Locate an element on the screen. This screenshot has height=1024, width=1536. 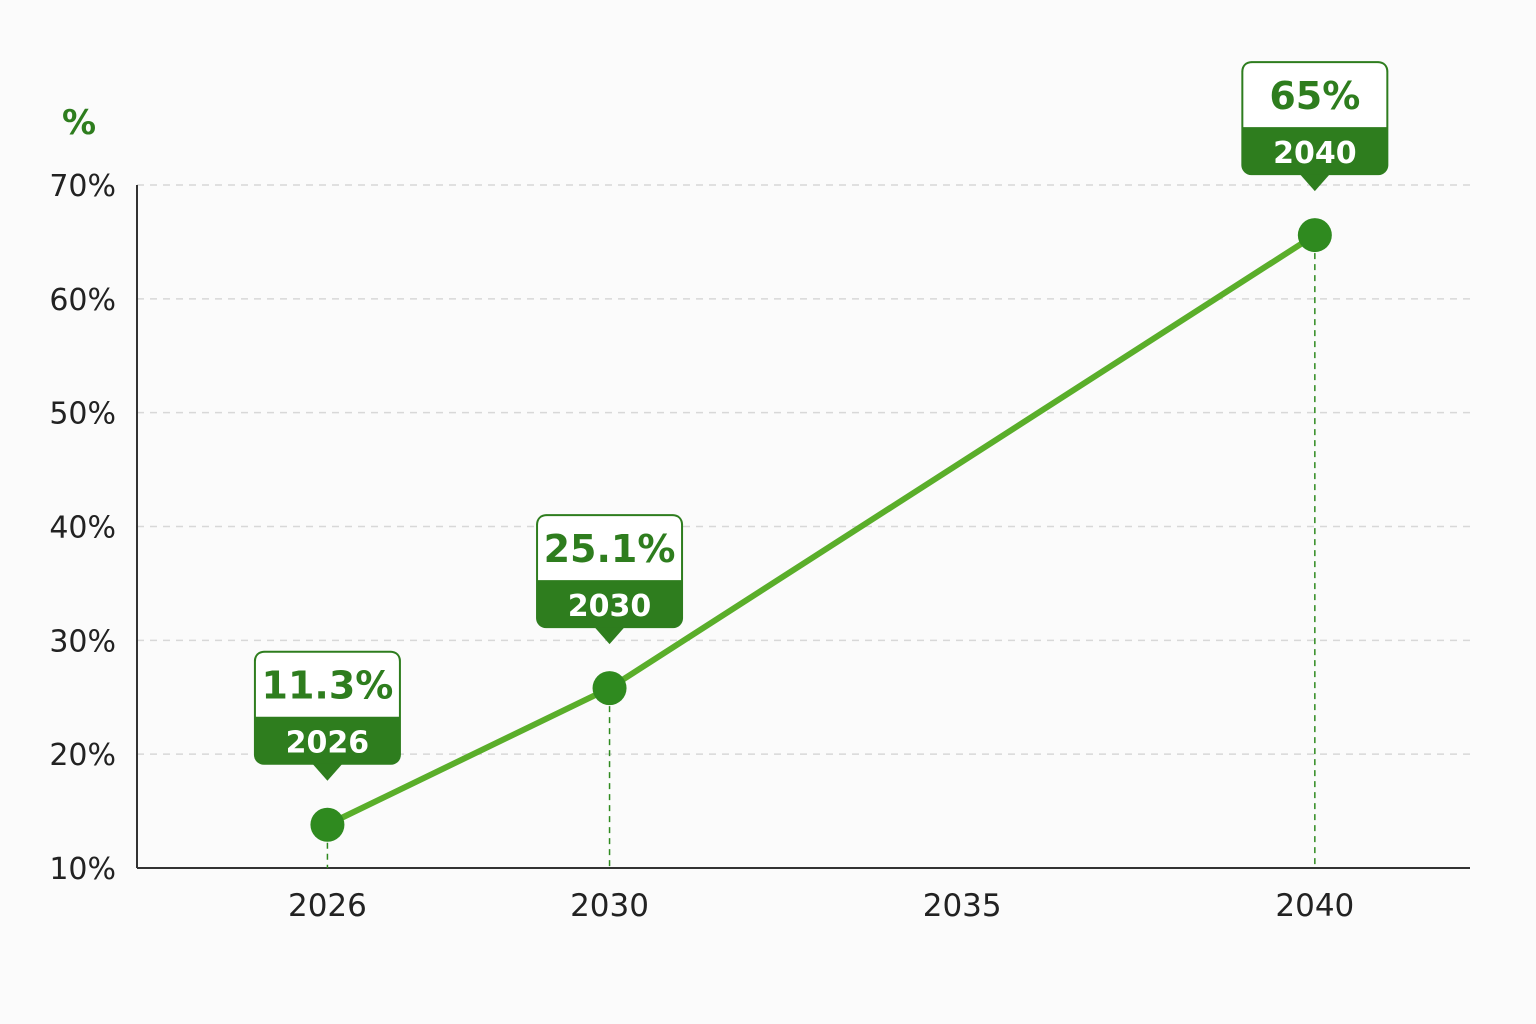
y-tick-label: 70% is located at coordinates (82, 186).